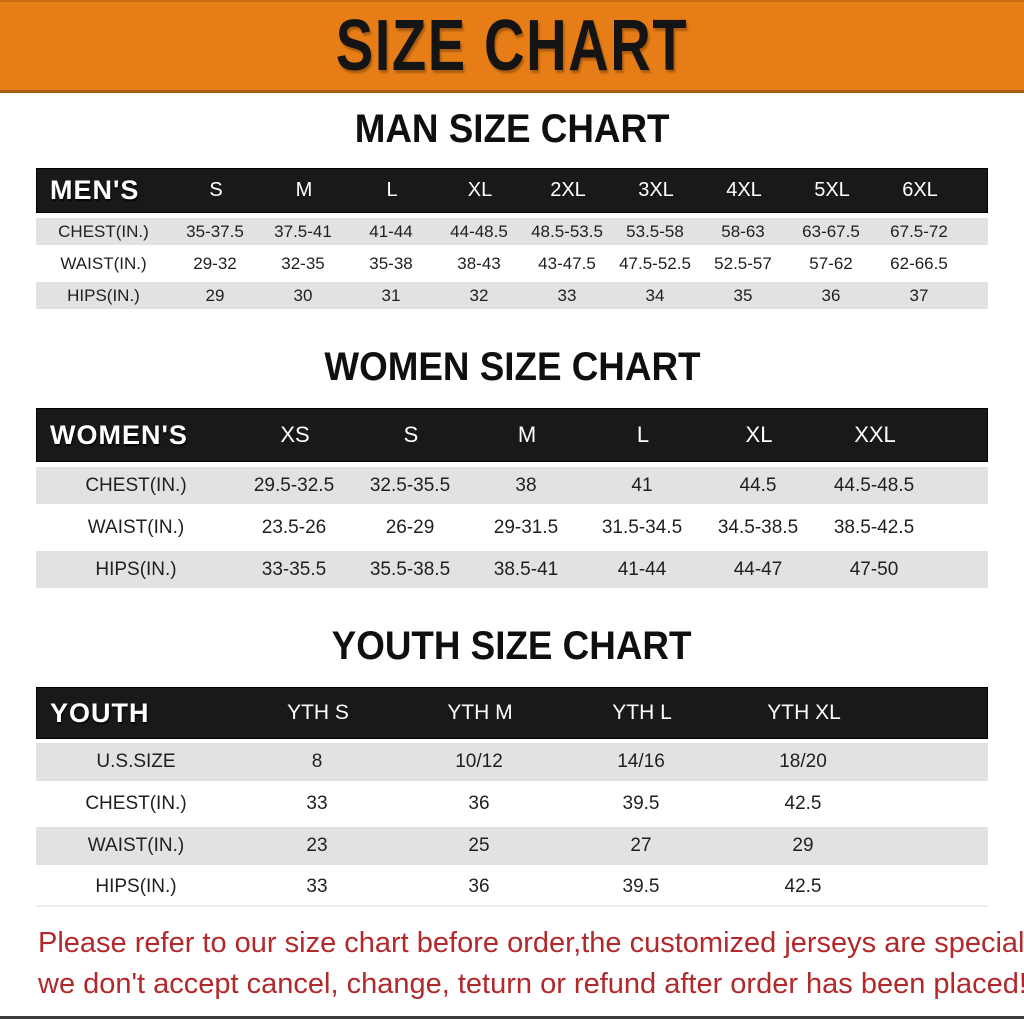  Describe the element at coordinates (743, 295) in the screenshot. I see `size-cell: 35` at that location.